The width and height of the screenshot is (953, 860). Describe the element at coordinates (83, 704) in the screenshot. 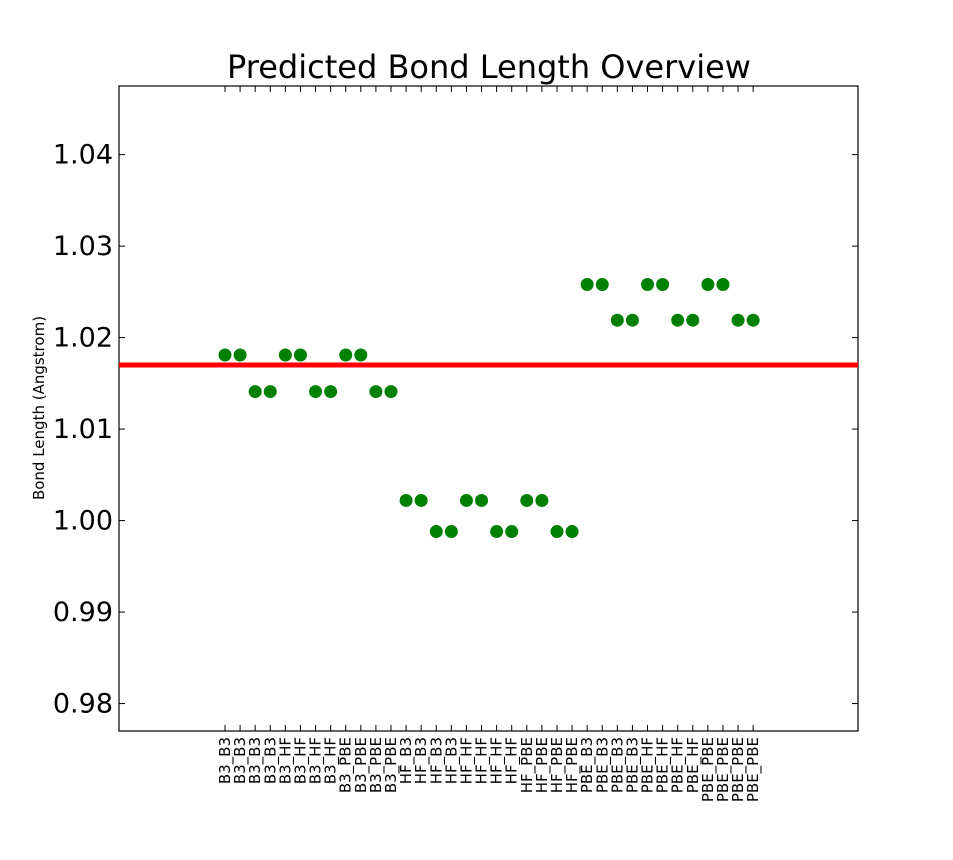

I see `y-tick-label: 0.98` at that location.